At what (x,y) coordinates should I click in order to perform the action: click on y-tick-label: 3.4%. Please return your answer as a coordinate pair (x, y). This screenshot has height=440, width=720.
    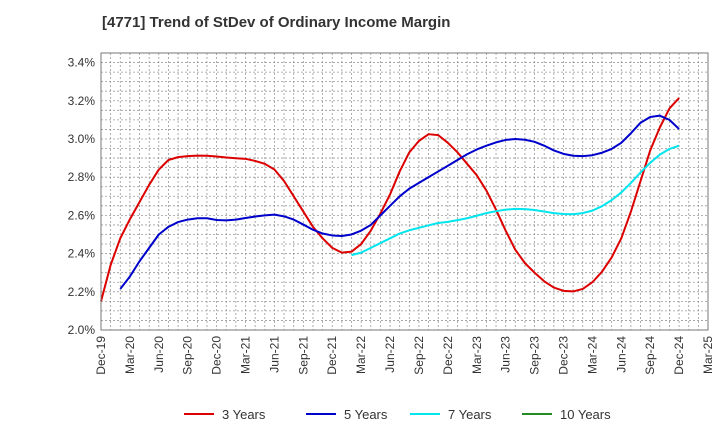
    Looking at the image, I should click on (82, 63).